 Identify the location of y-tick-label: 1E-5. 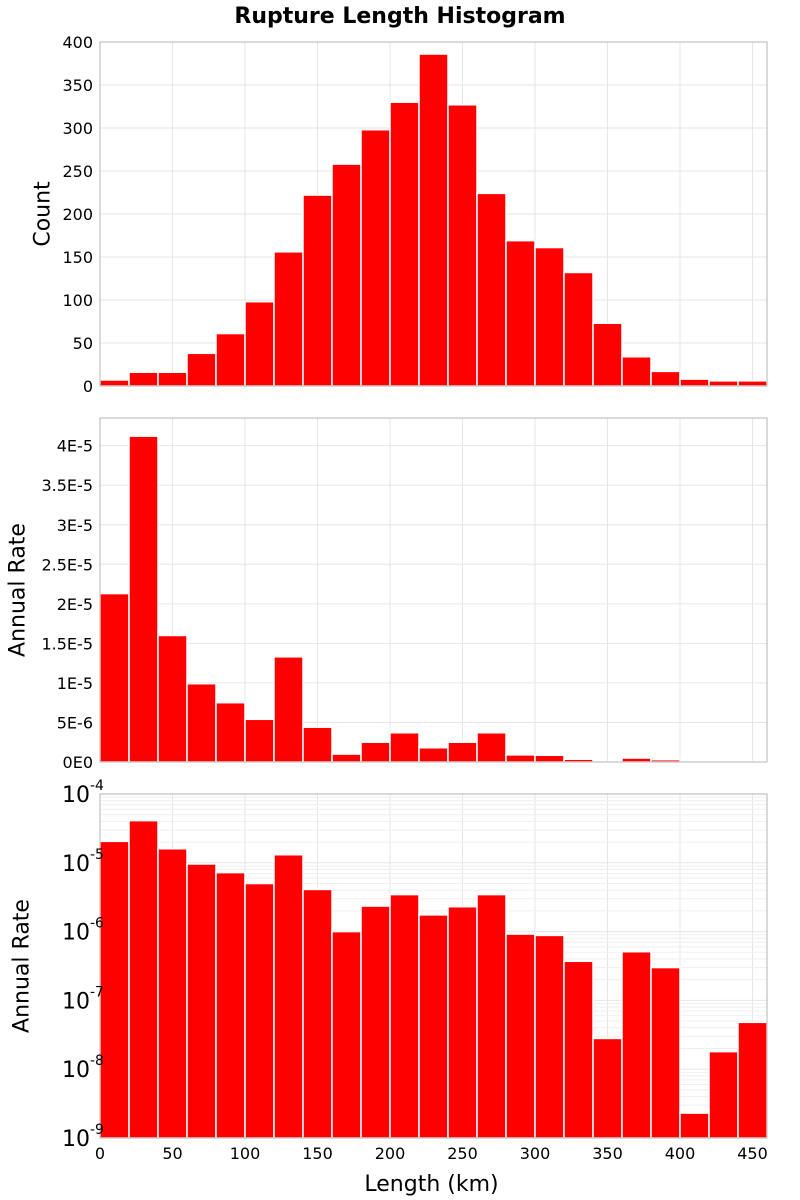
(75, 683).